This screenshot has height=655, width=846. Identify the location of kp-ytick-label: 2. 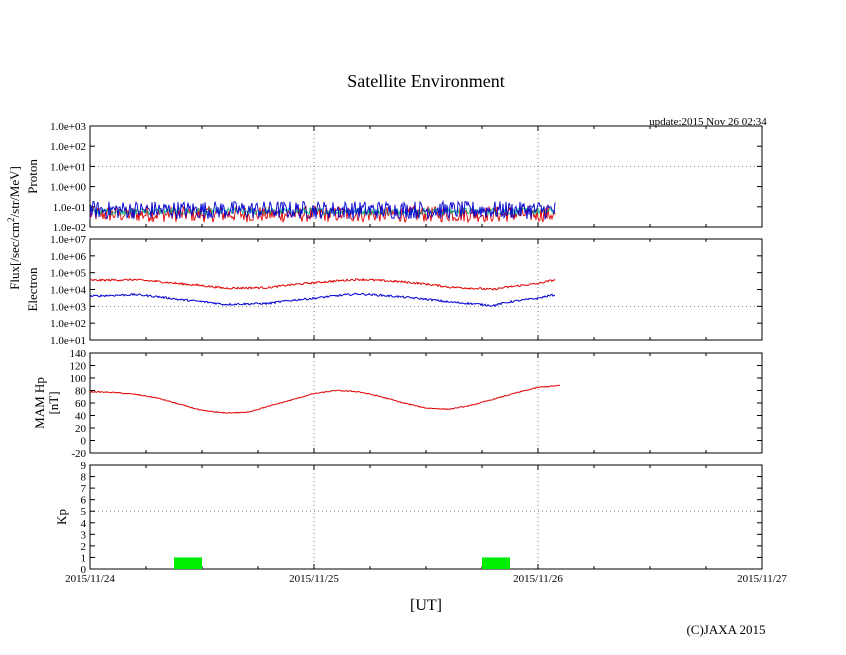
(84, 547).